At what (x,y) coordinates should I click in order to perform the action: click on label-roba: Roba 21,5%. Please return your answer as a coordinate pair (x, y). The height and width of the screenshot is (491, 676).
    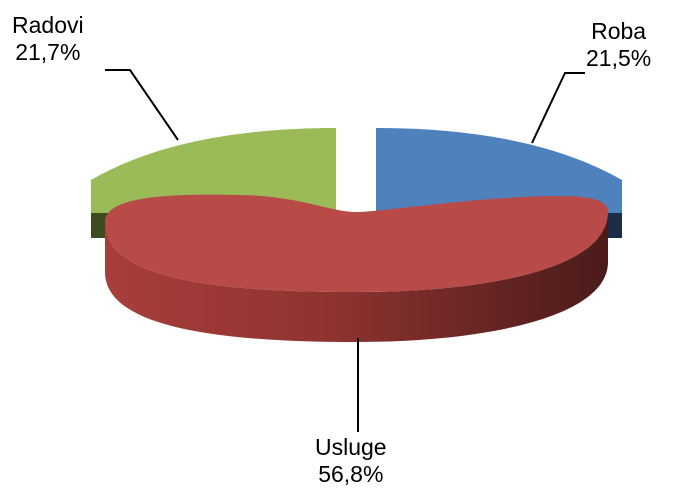
    Looking at the image, I should click on (618, 45).